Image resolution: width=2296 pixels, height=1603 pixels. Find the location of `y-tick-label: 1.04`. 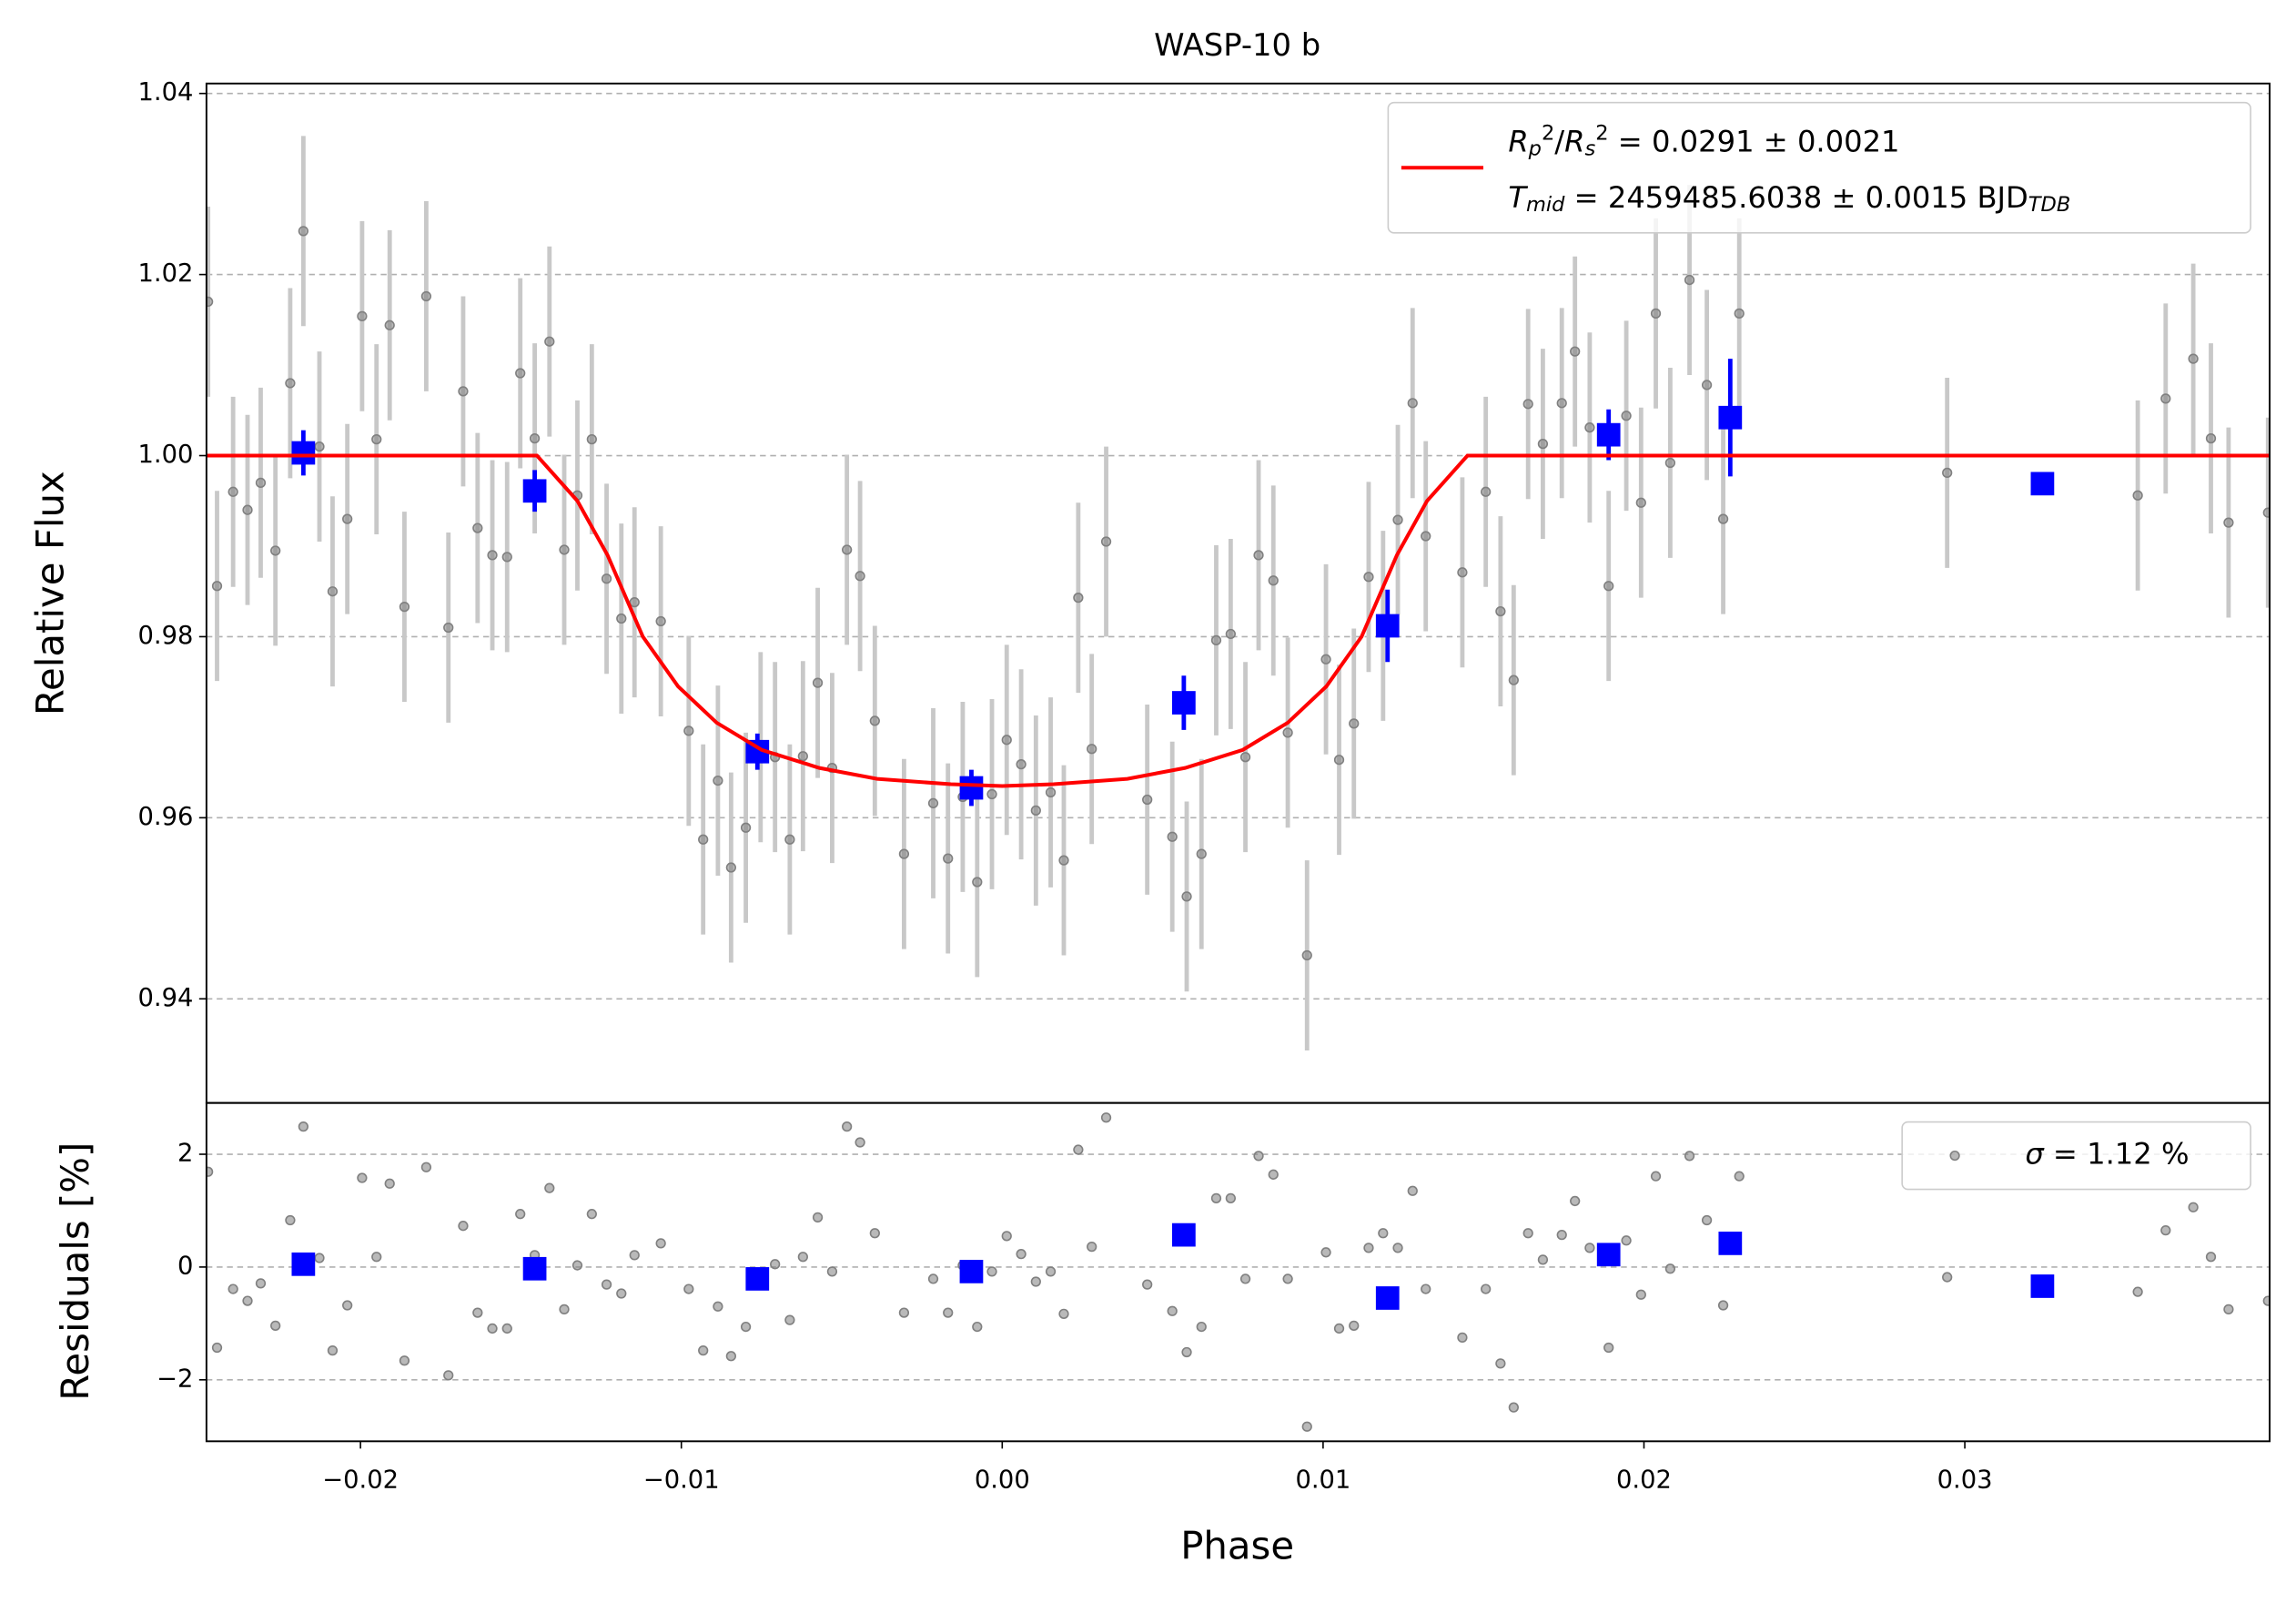

y-tick-label: 1.04 is located at coordinates (166, 92).